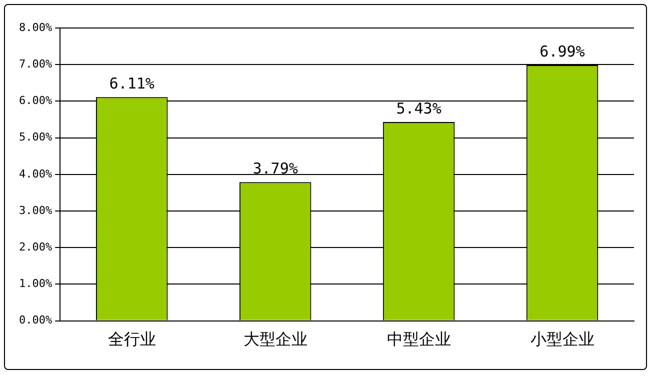  What do you see at coordinates (35, 63) in the screenshot?
I see `y-tick-label: 7.00%` at bounding box center [35, 63].